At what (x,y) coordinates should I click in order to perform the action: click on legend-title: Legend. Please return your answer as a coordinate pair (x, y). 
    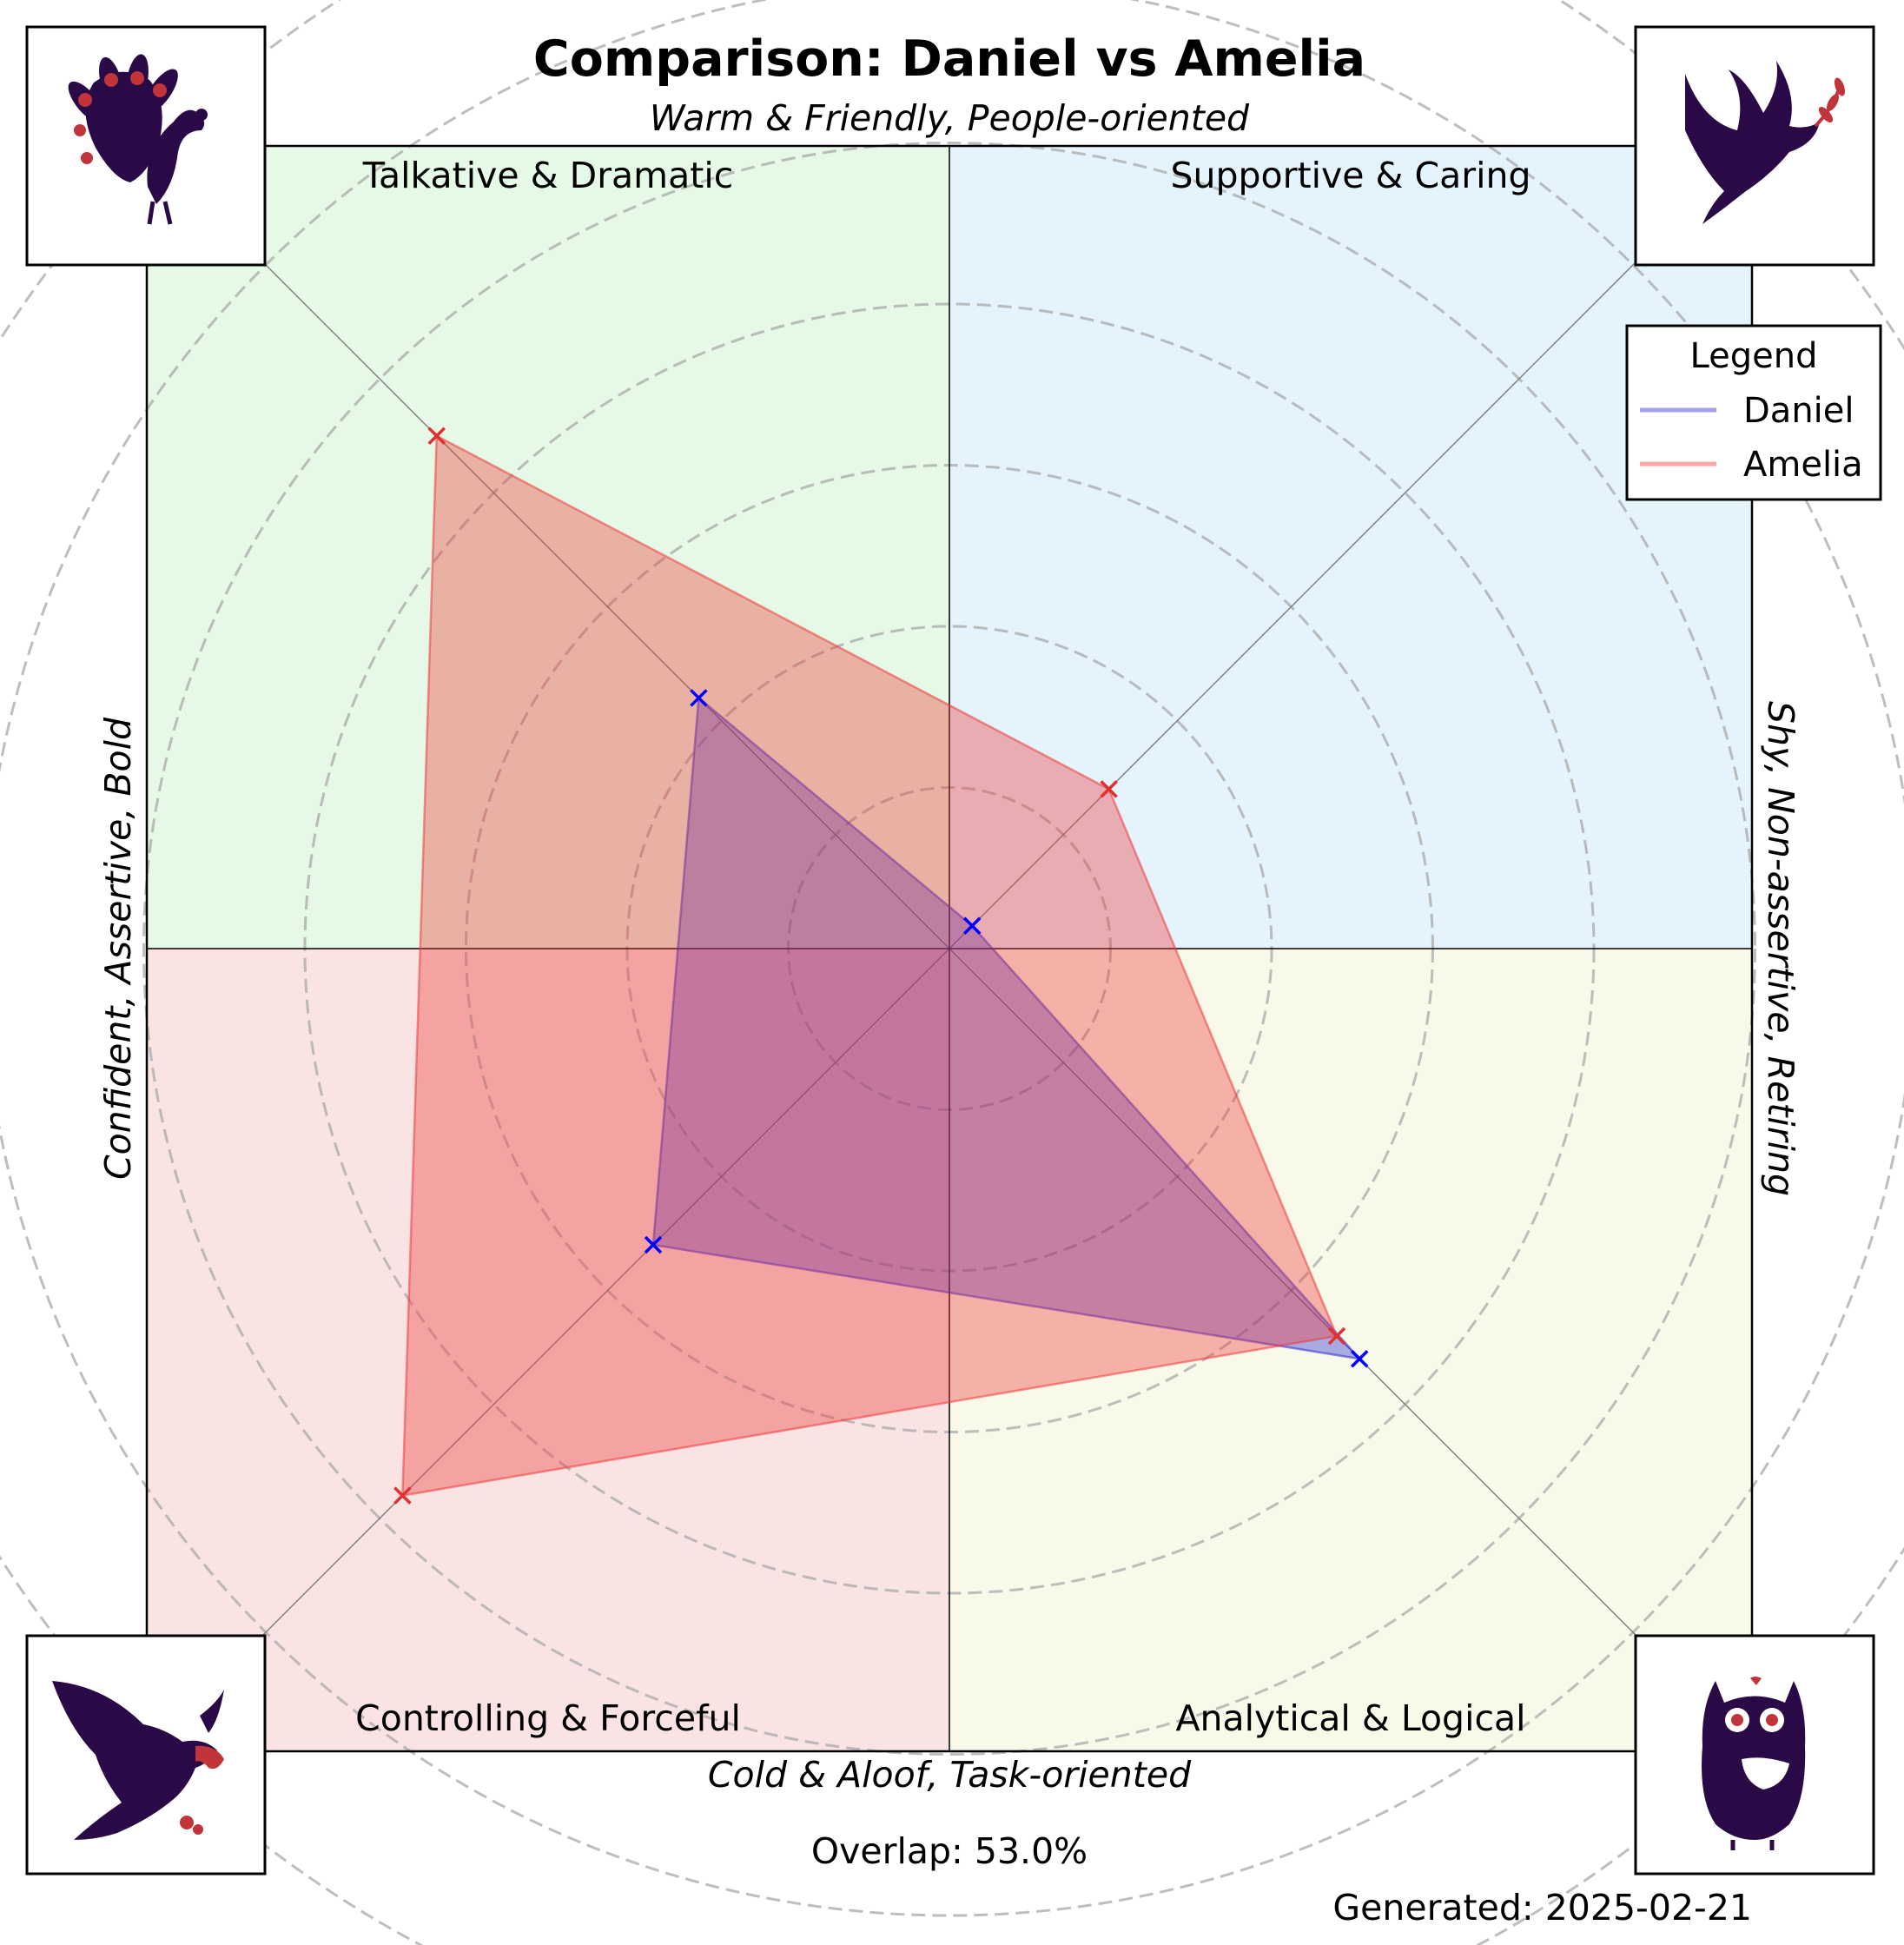
    Looking at the image, I should click on (1754, 356).